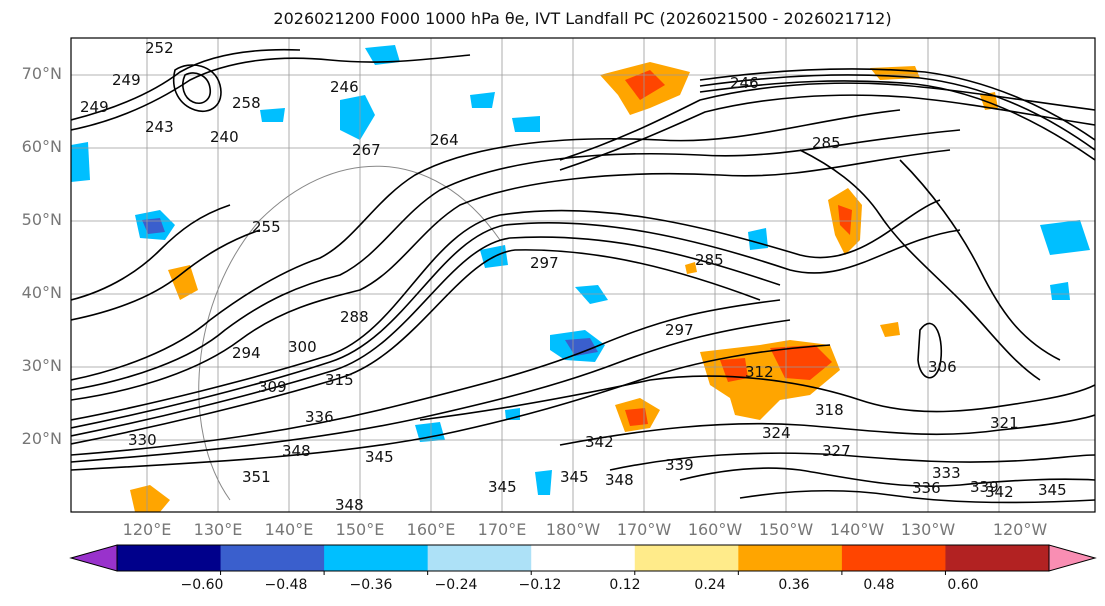  What do you see at coordinates (928, 529) in the screenshot?
I see `lon-label: 130°W` at bounding box center [928, 529].